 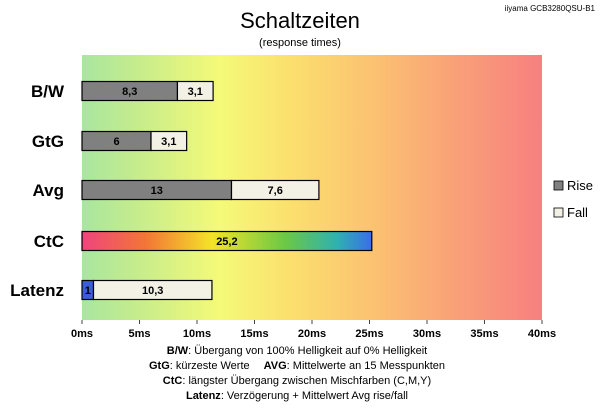 What do you see at coordinates (314, 396) in the screenshot?
I see `footnote-latenz-text: : Verzögerung + Mittelwert Avg rise/fall` at bounding box center [314, 396].